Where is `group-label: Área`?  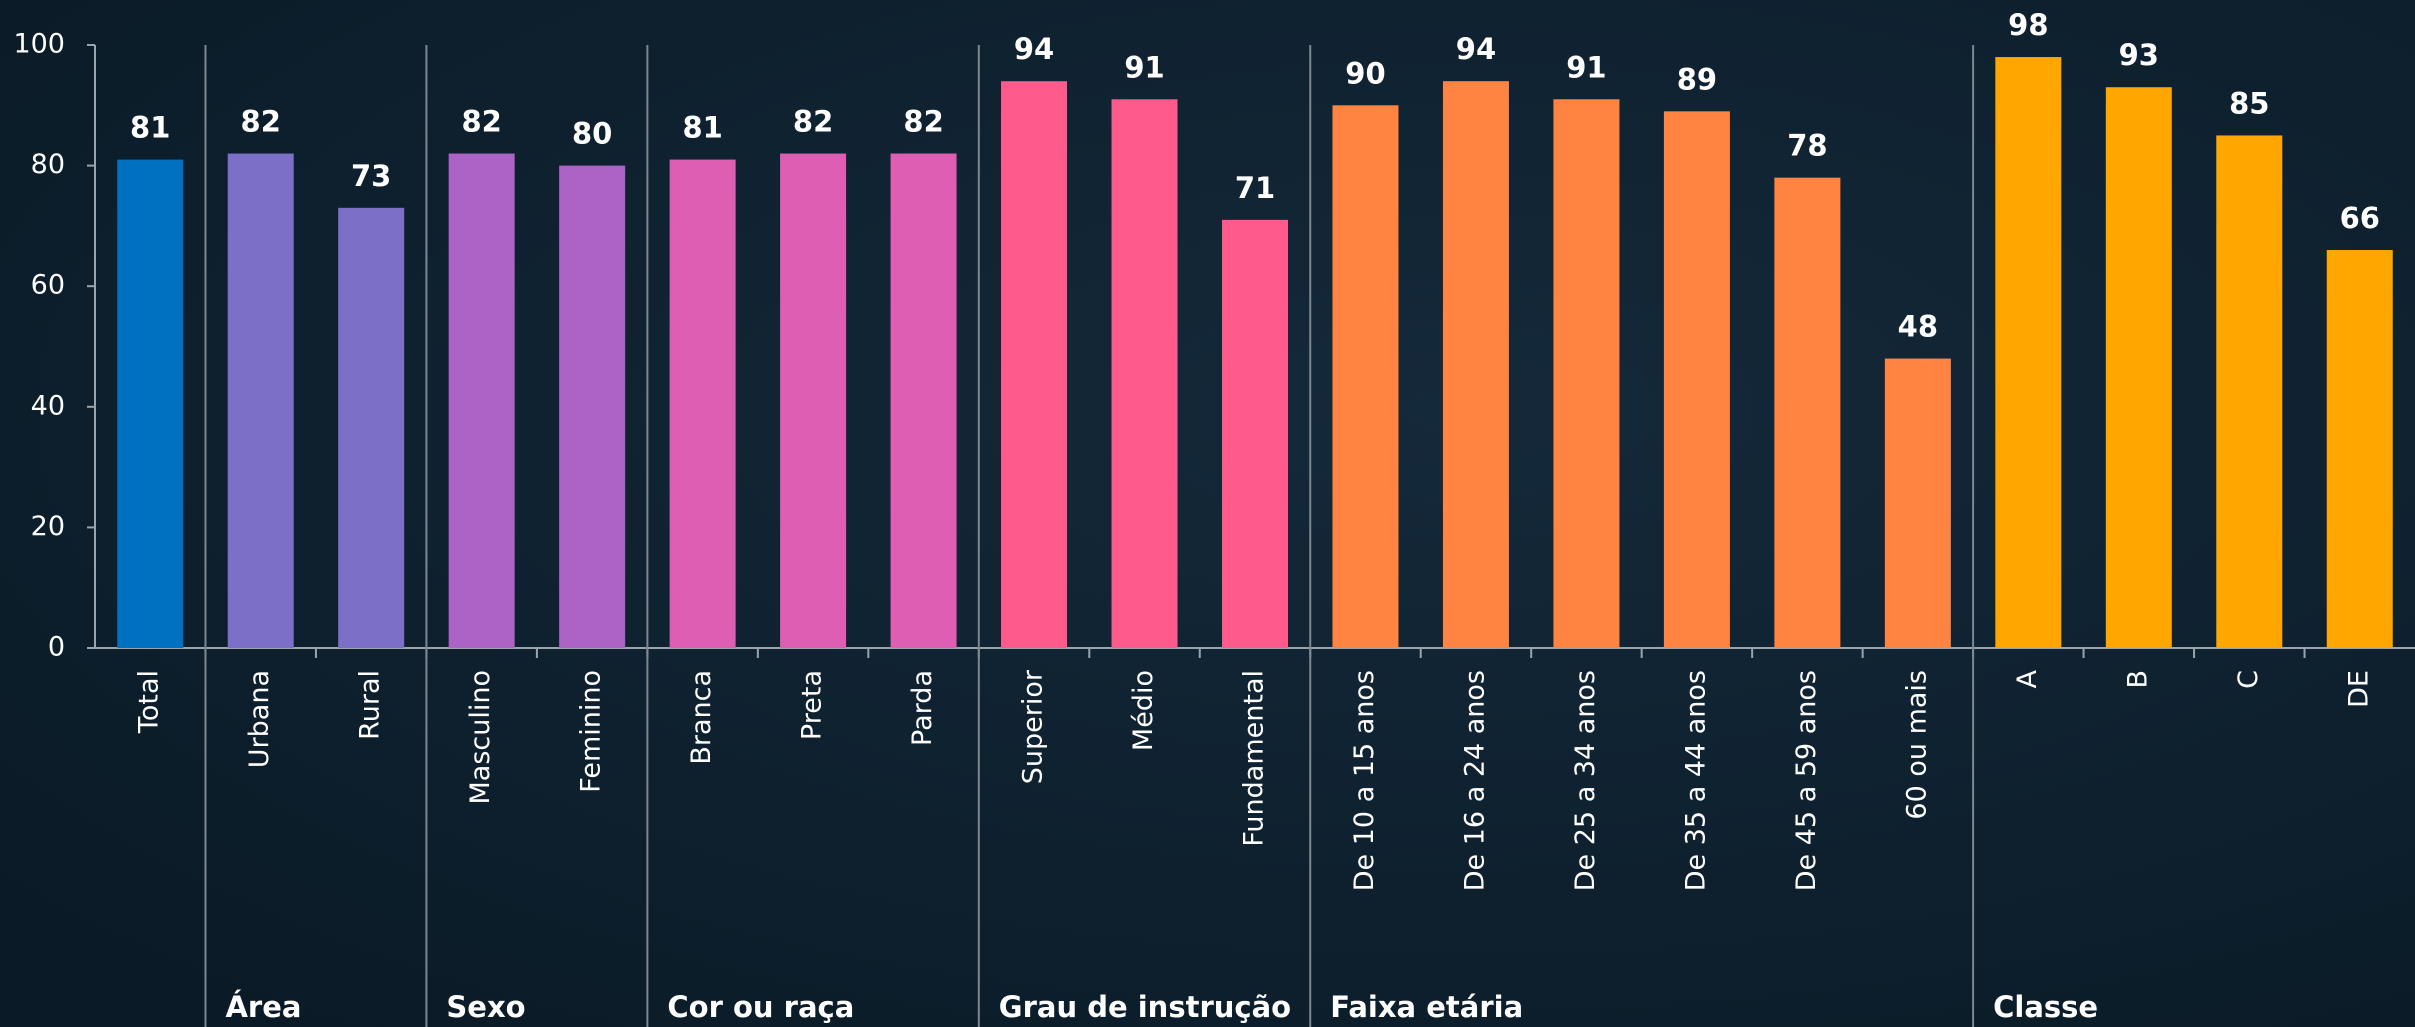 group-label: Área is located at coordinates (263, 1007).